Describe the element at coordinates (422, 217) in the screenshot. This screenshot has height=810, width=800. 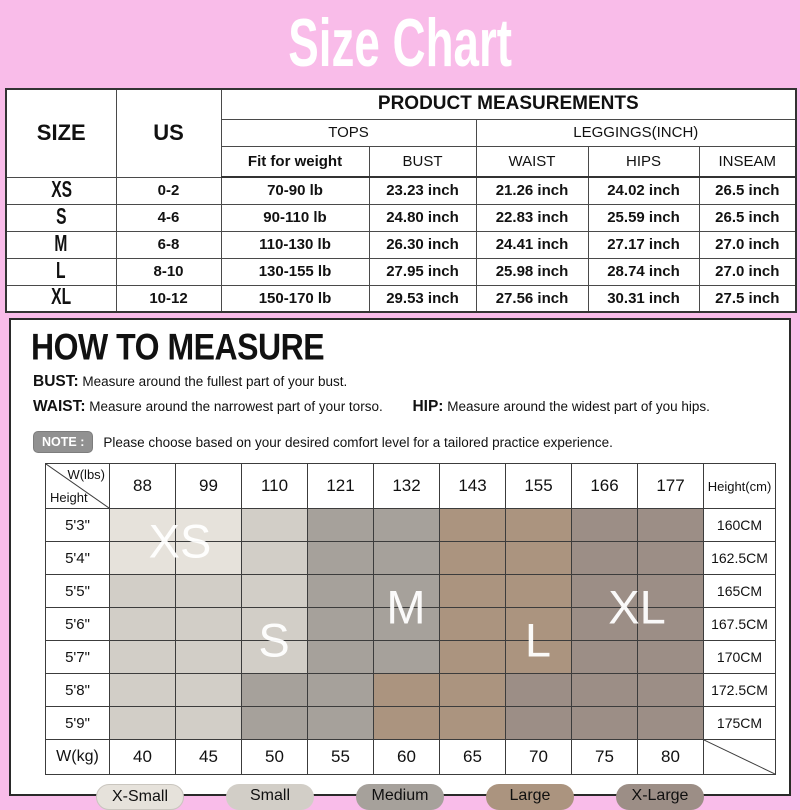
I see `bust-cell: 24.80 inch` at that location.